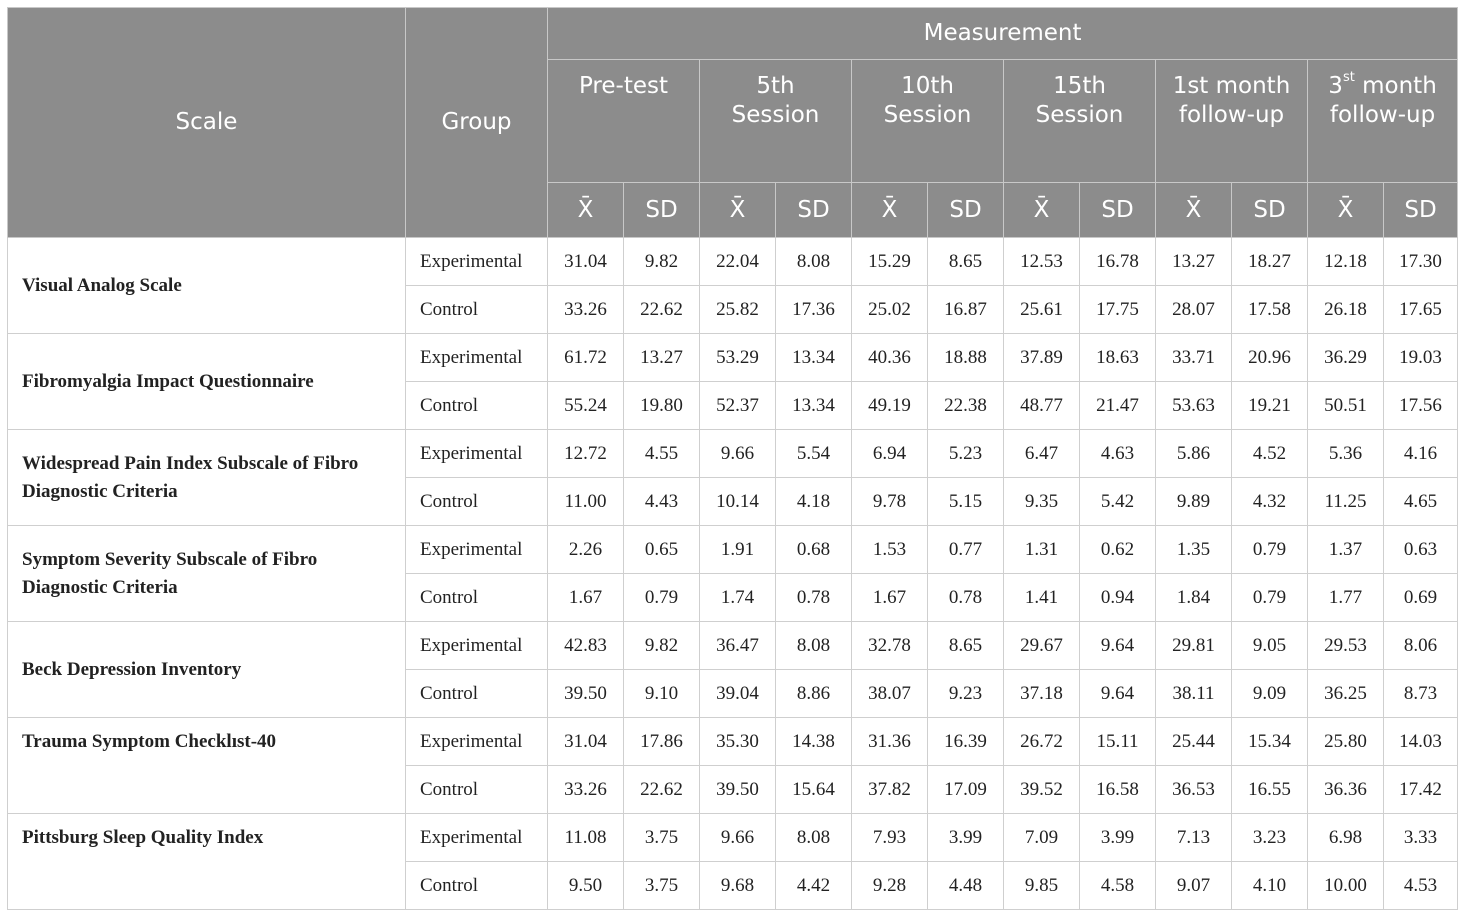 The height and width of the screenshot is (910, 1460). I want to click on mean-value: 13.27, so click(1193, 261).